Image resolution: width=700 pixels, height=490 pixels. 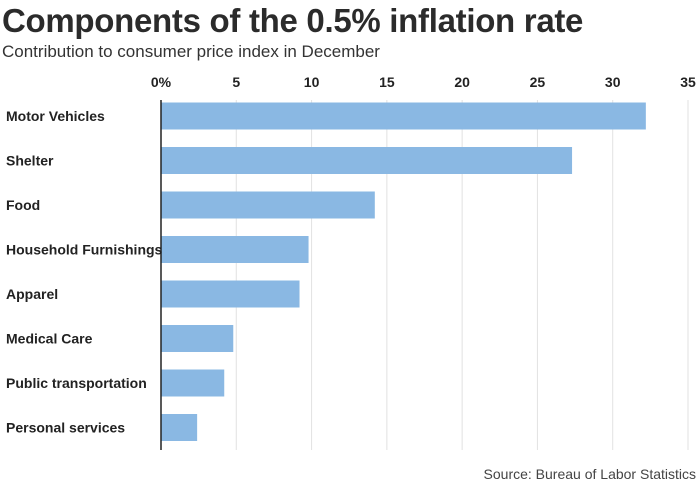 What do you see at coordinates (55, 116) in the screenshot?
I see `category-label: Motor Vehicles` at bounding box center [55, 116].